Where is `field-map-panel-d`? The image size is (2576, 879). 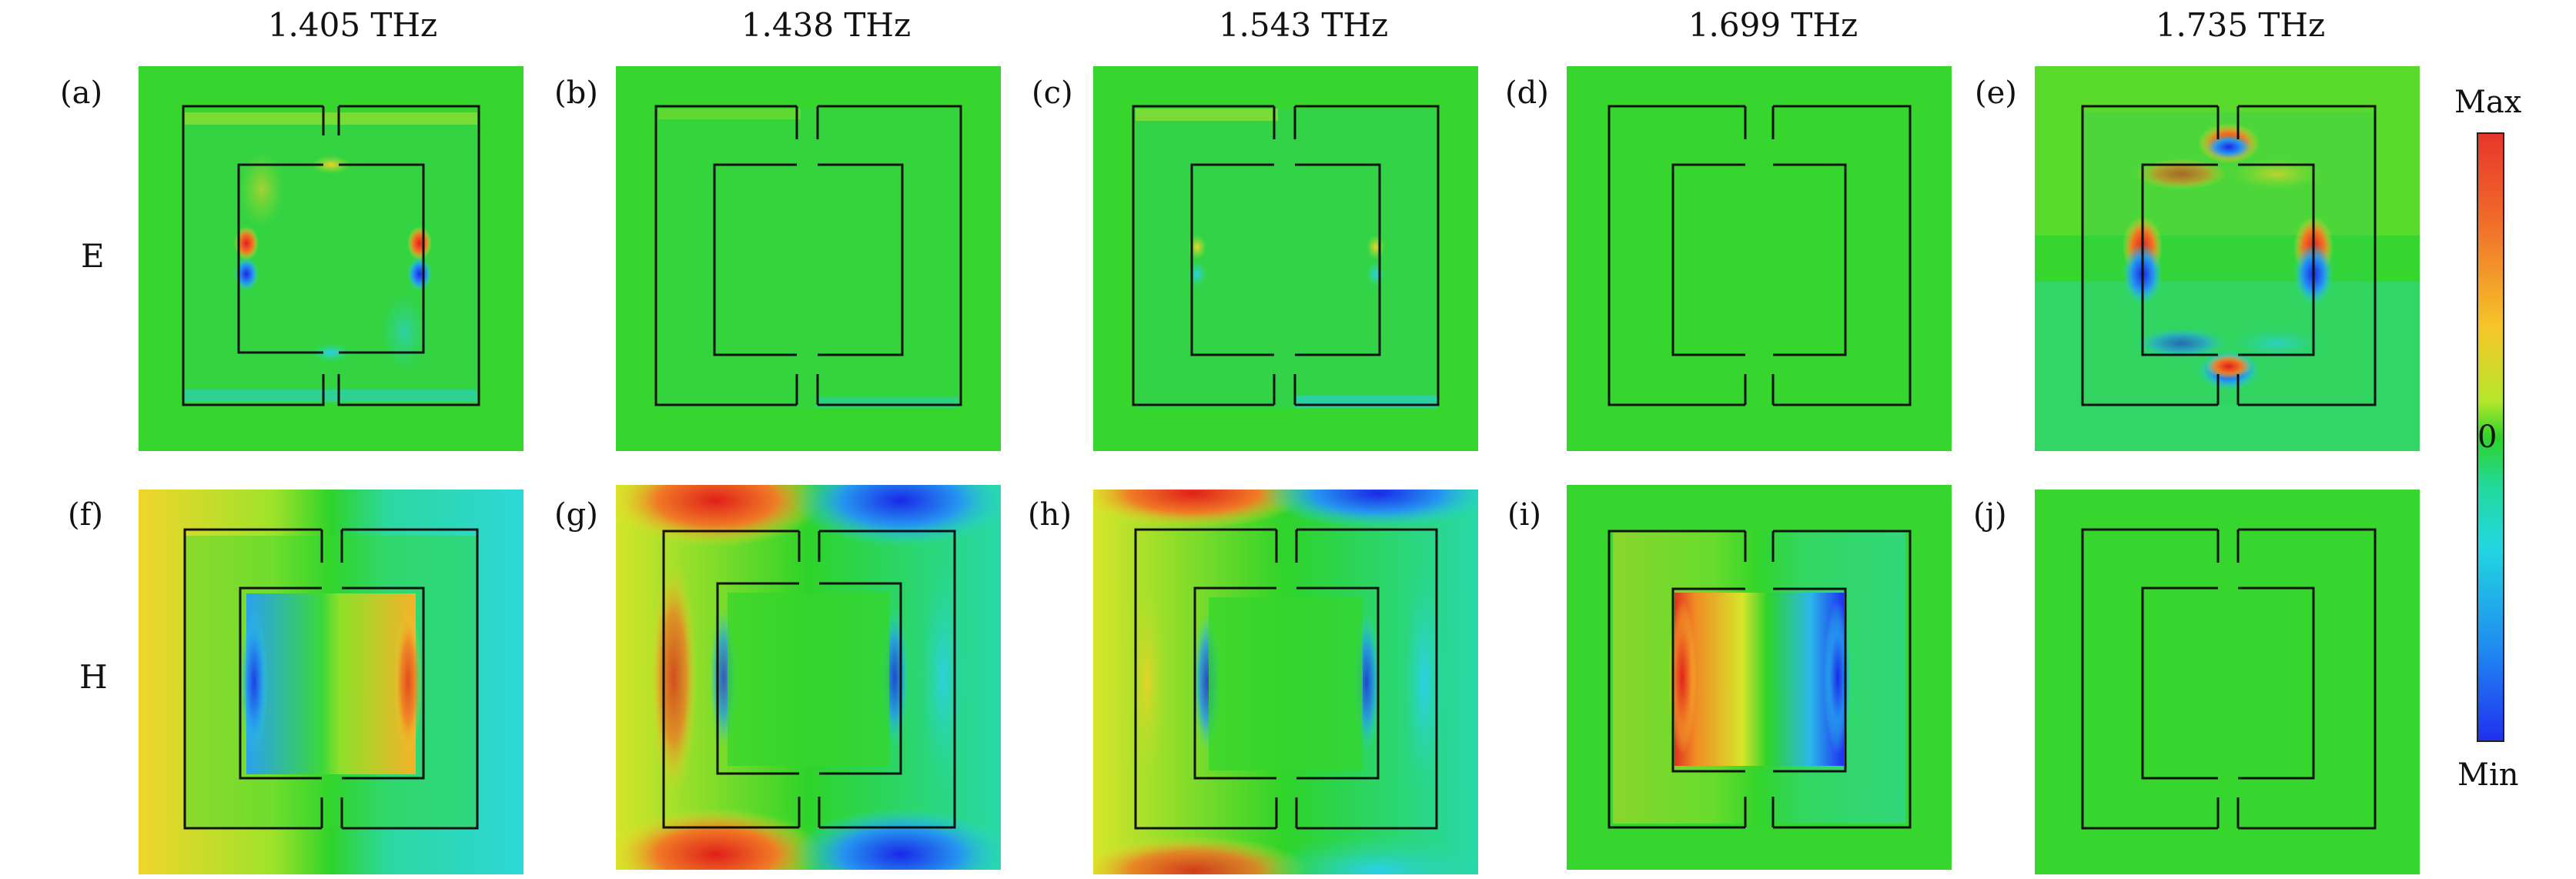
field-map-panel-d is located at coordinates (1759, 258).